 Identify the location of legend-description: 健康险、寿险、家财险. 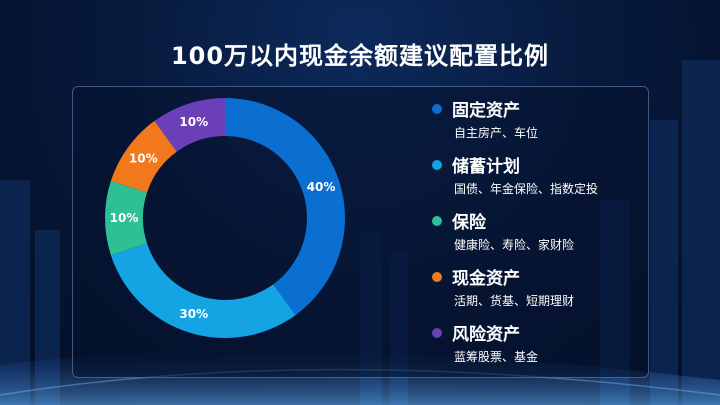
(514, 245).